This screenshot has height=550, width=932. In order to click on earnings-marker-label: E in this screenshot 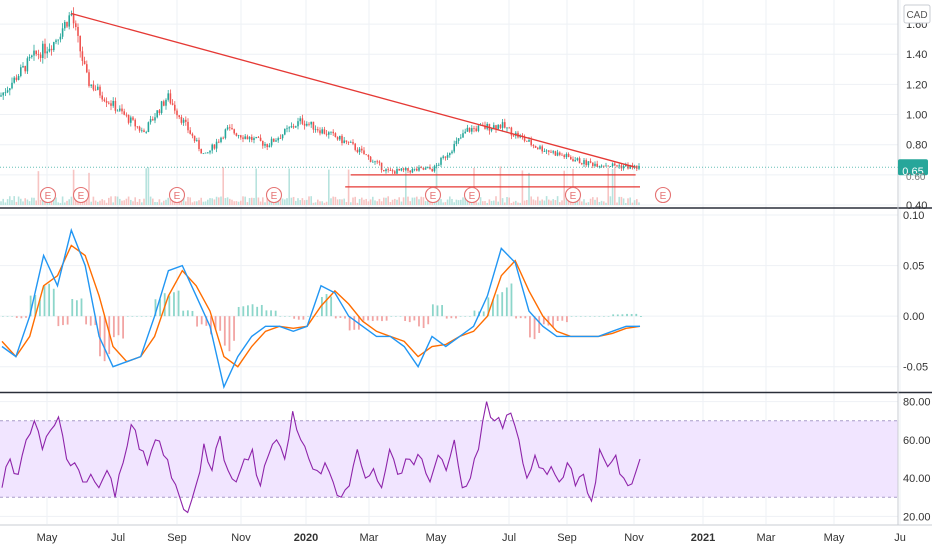, I will do `click(48, 196)`.